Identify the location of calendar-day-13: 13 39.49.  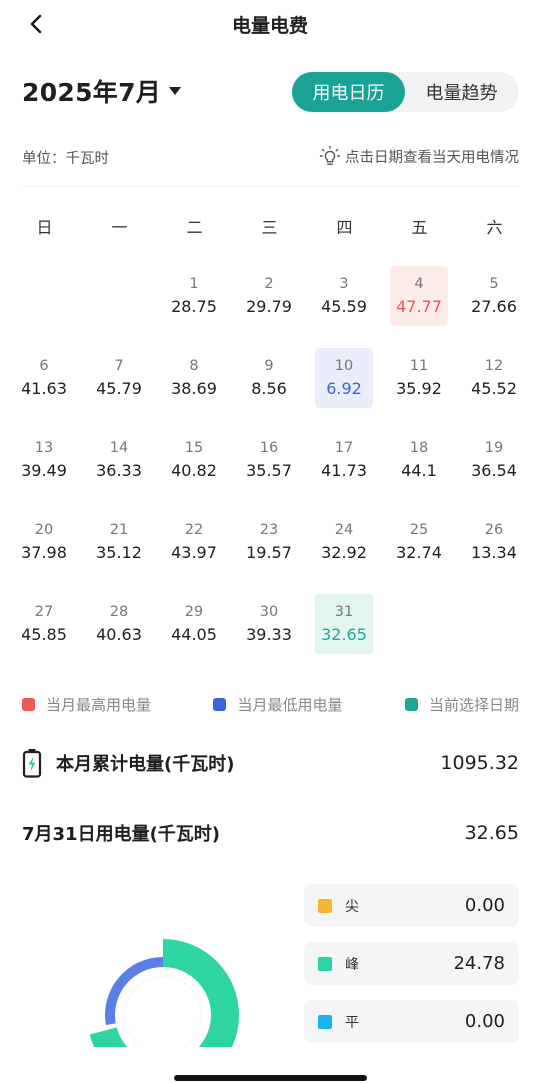
(44, 469).